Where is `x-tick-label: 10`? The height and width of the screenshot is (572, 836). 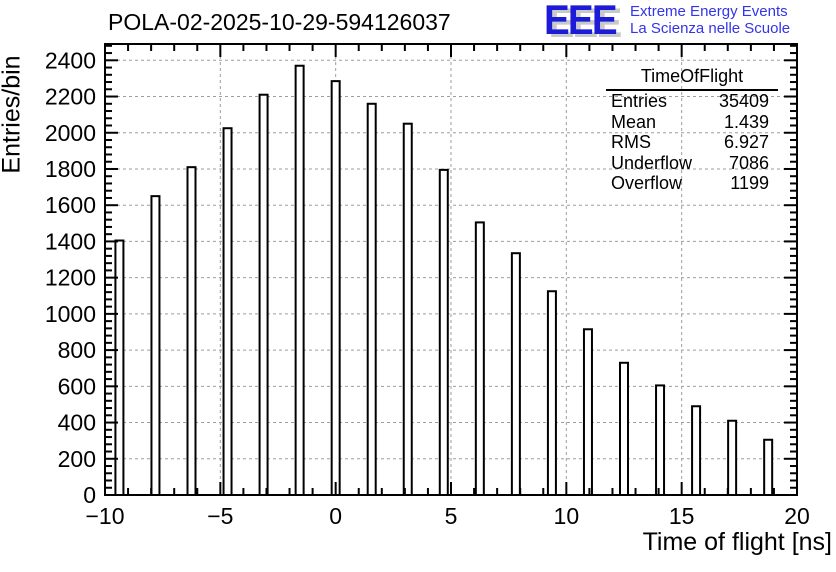 x-tick-label: 10 is located at coordinates (567, 516).